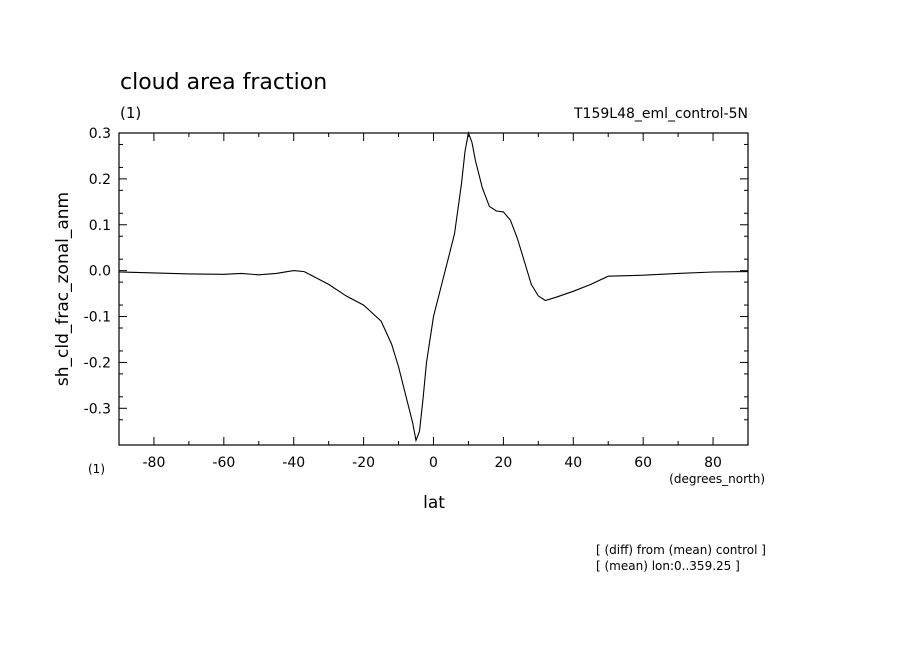  I want to click on x-tick-label: 0, so click(433, 463).